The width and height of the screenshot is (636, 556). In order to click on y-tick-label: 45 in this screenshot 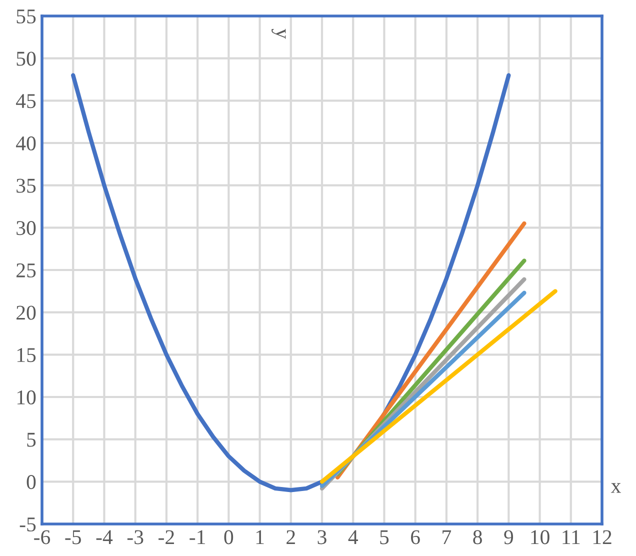, I will do `click(26, 101)`.